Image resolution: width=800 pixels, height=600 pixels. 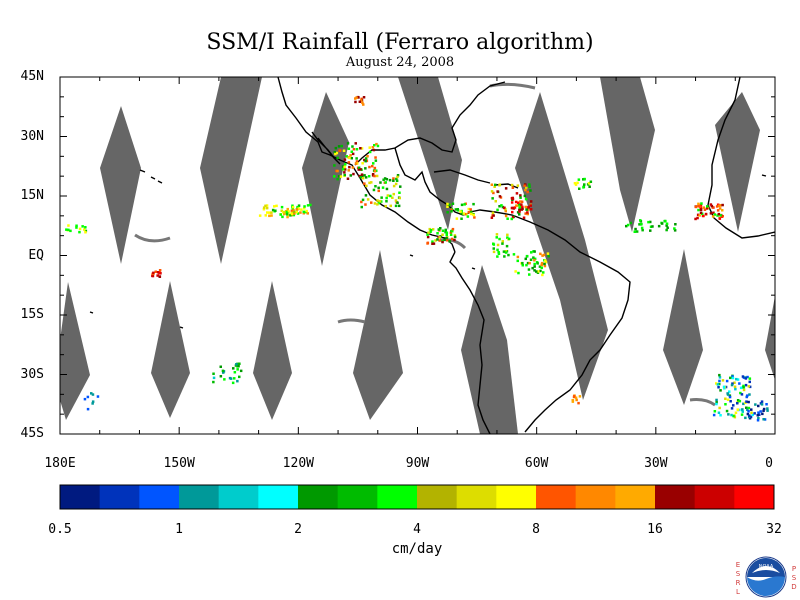 What do you see at coordinates (152, 238) in the screenshot?
I see `swath-arc` at bounding box center [152, 238].